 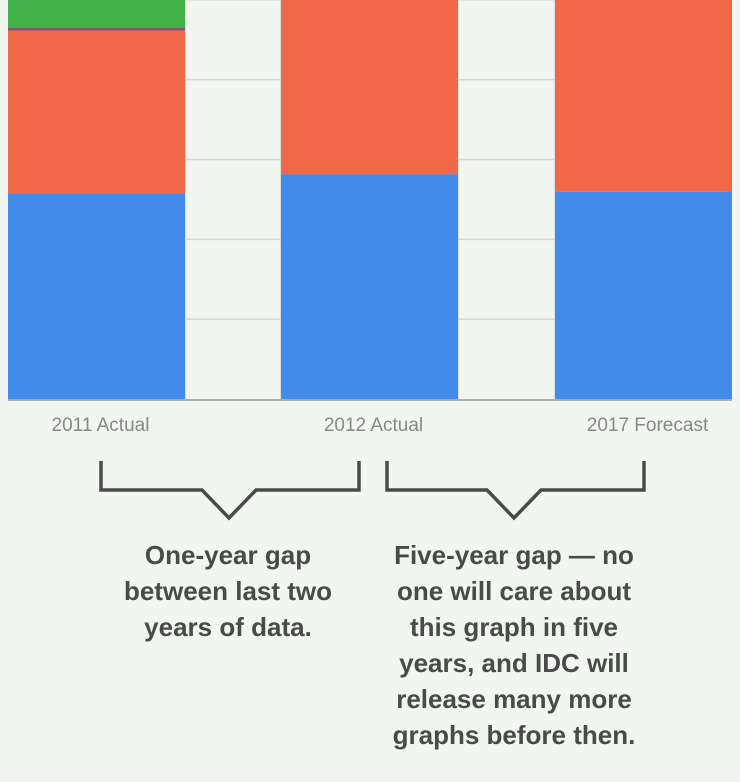 I want to click on x-tick-label: 2017 Forecast, so click(x=648, y=425).